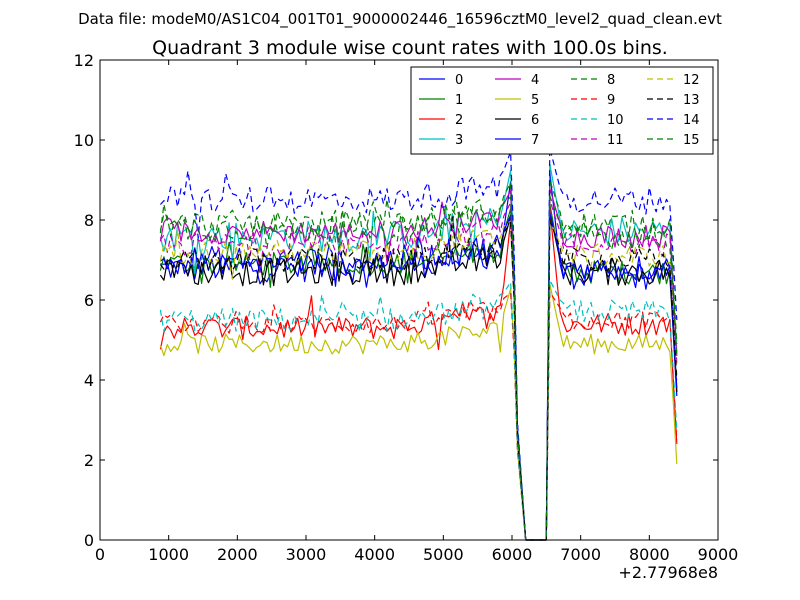 The width and height of the screenshot is (800, 600). I want to click on legend-label-15: 15, so click(691, 140).